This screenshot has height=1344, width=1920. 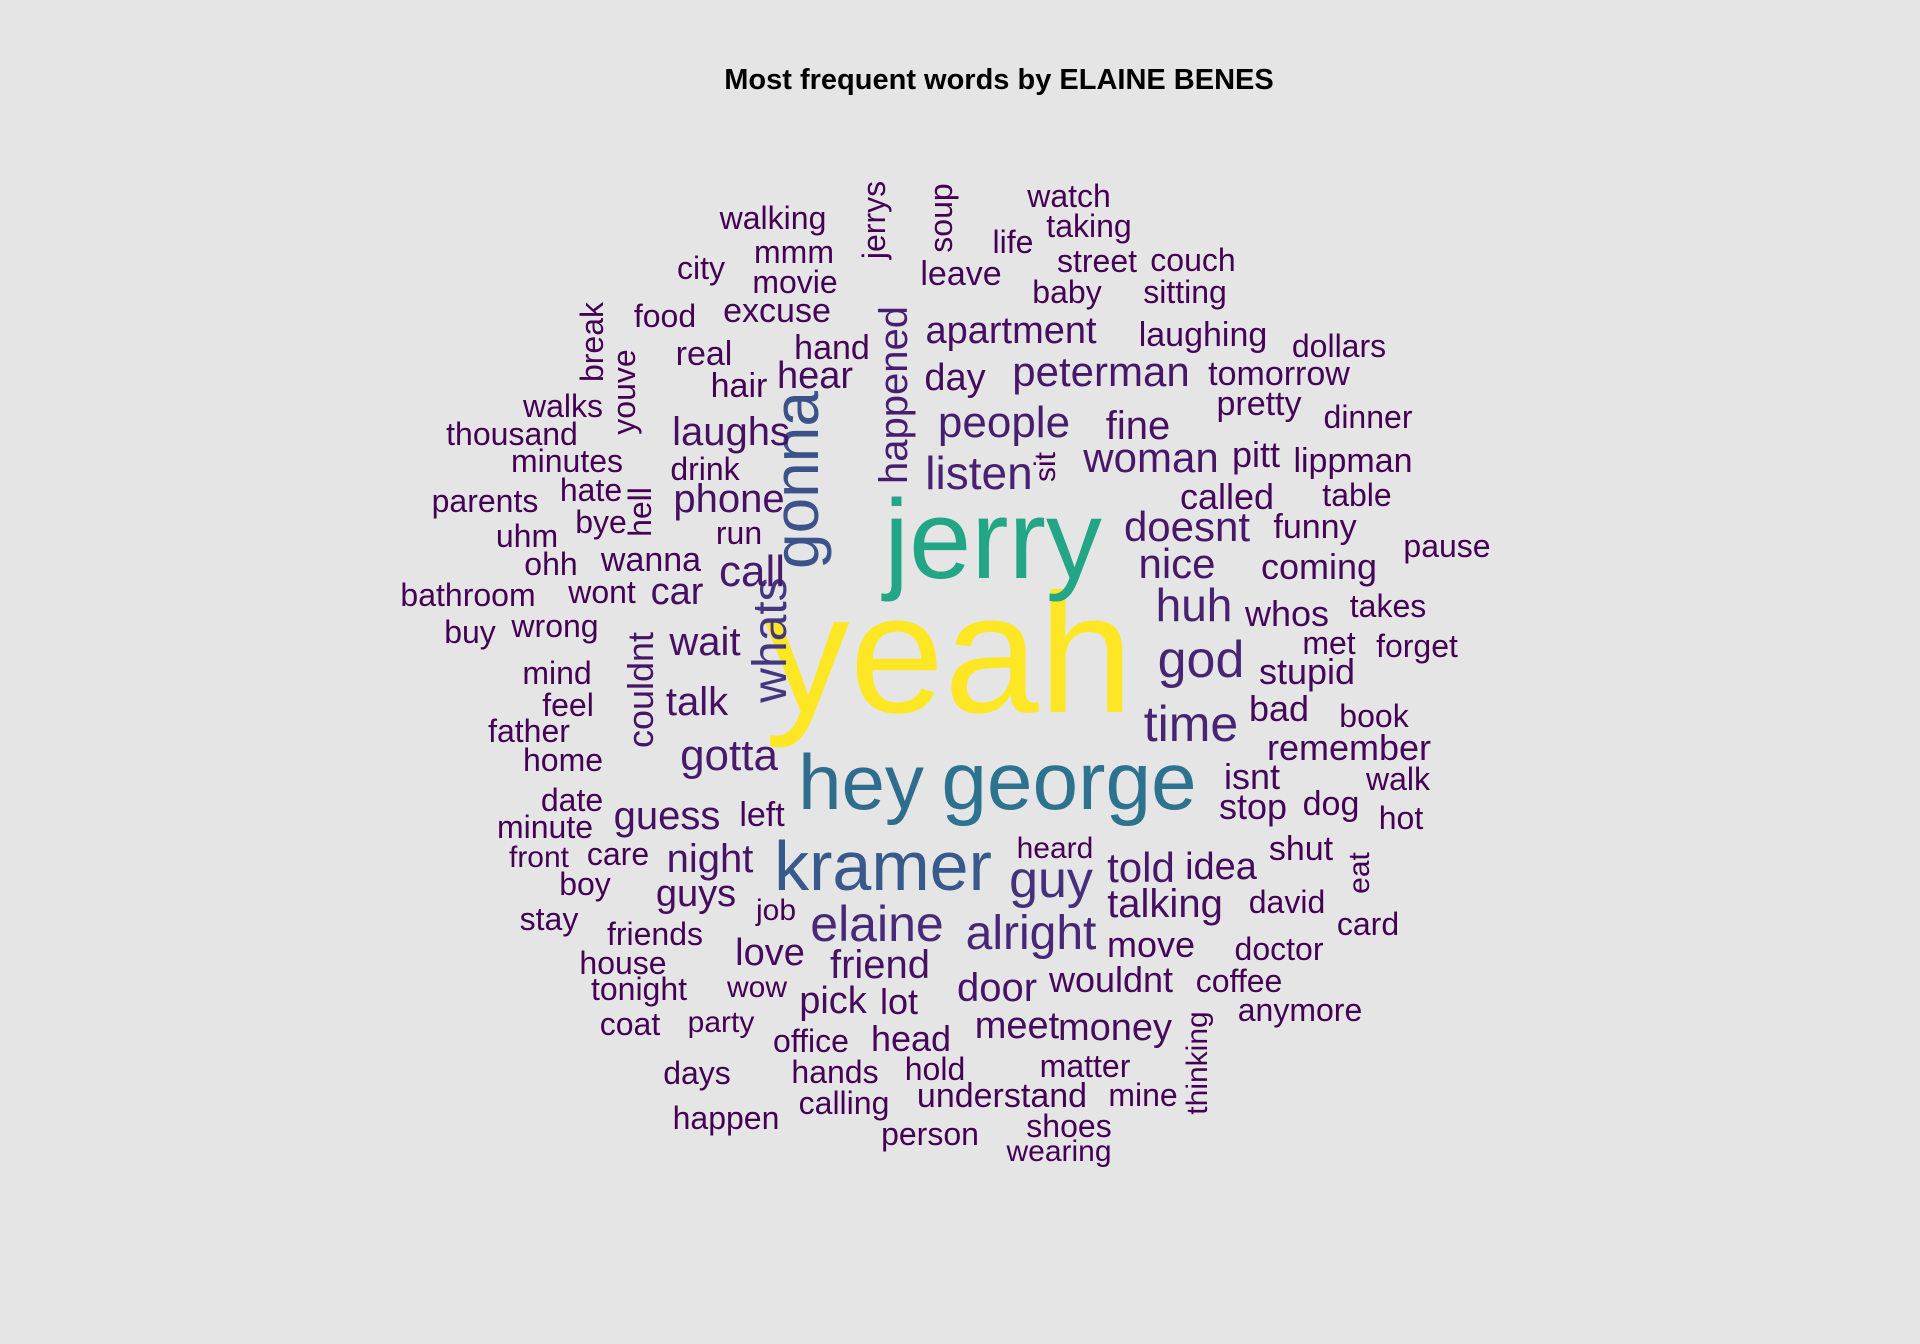 I want to click on word-pick: pick, so click(x=833, y=1001).